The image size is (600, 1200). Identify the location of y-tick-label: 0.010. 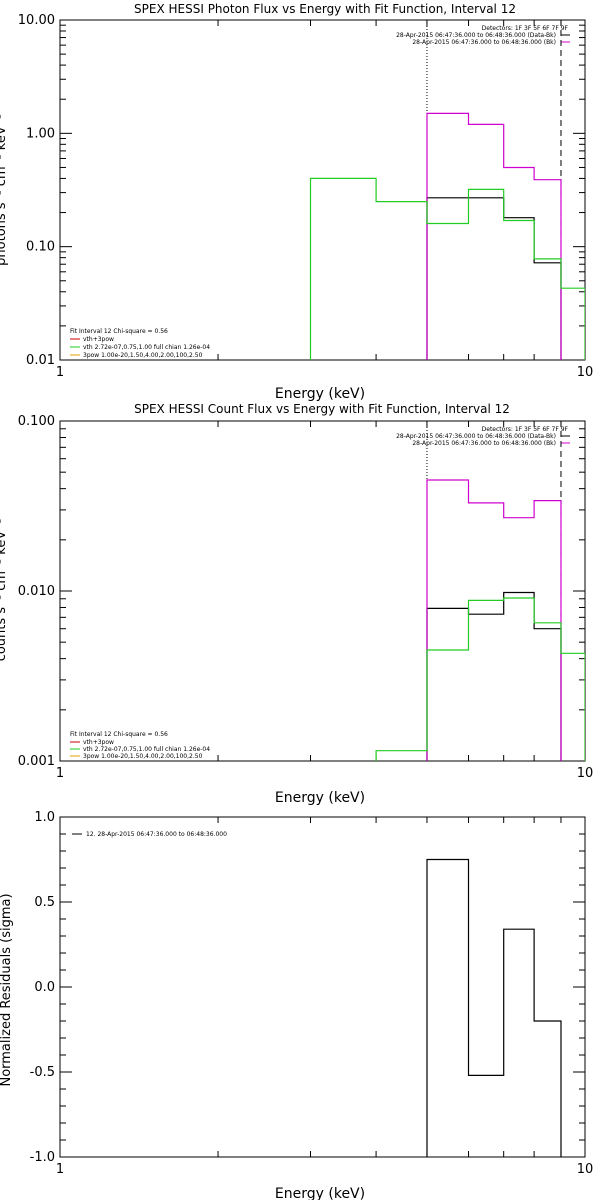
(36, 591).